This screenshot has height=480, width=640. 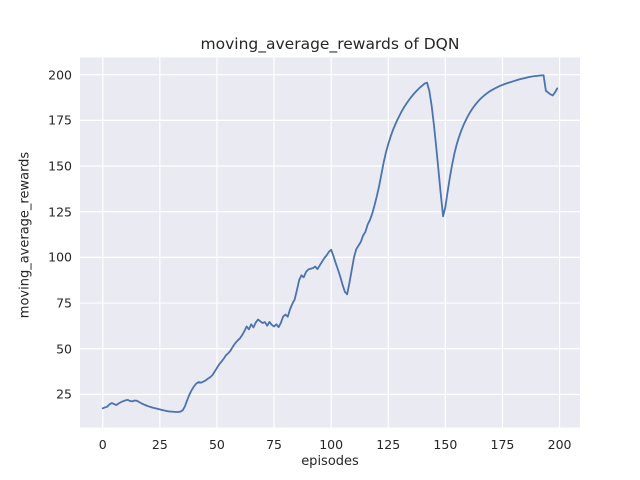 What do you see at coordinates (274, 444) in the screenshot?
I see `x-tick-label: 75` at bounding box center [274, 444].